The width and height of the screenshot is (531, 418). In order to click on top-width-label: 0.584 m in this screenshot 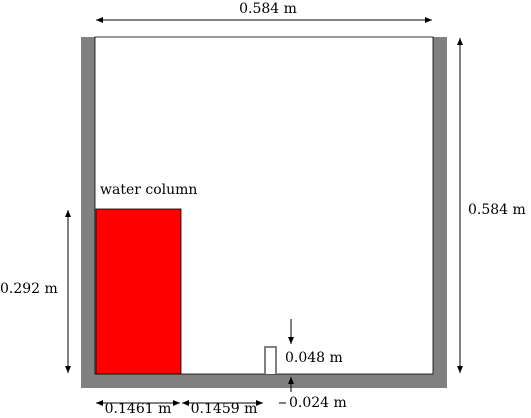, I will do `click(268, 9)`.